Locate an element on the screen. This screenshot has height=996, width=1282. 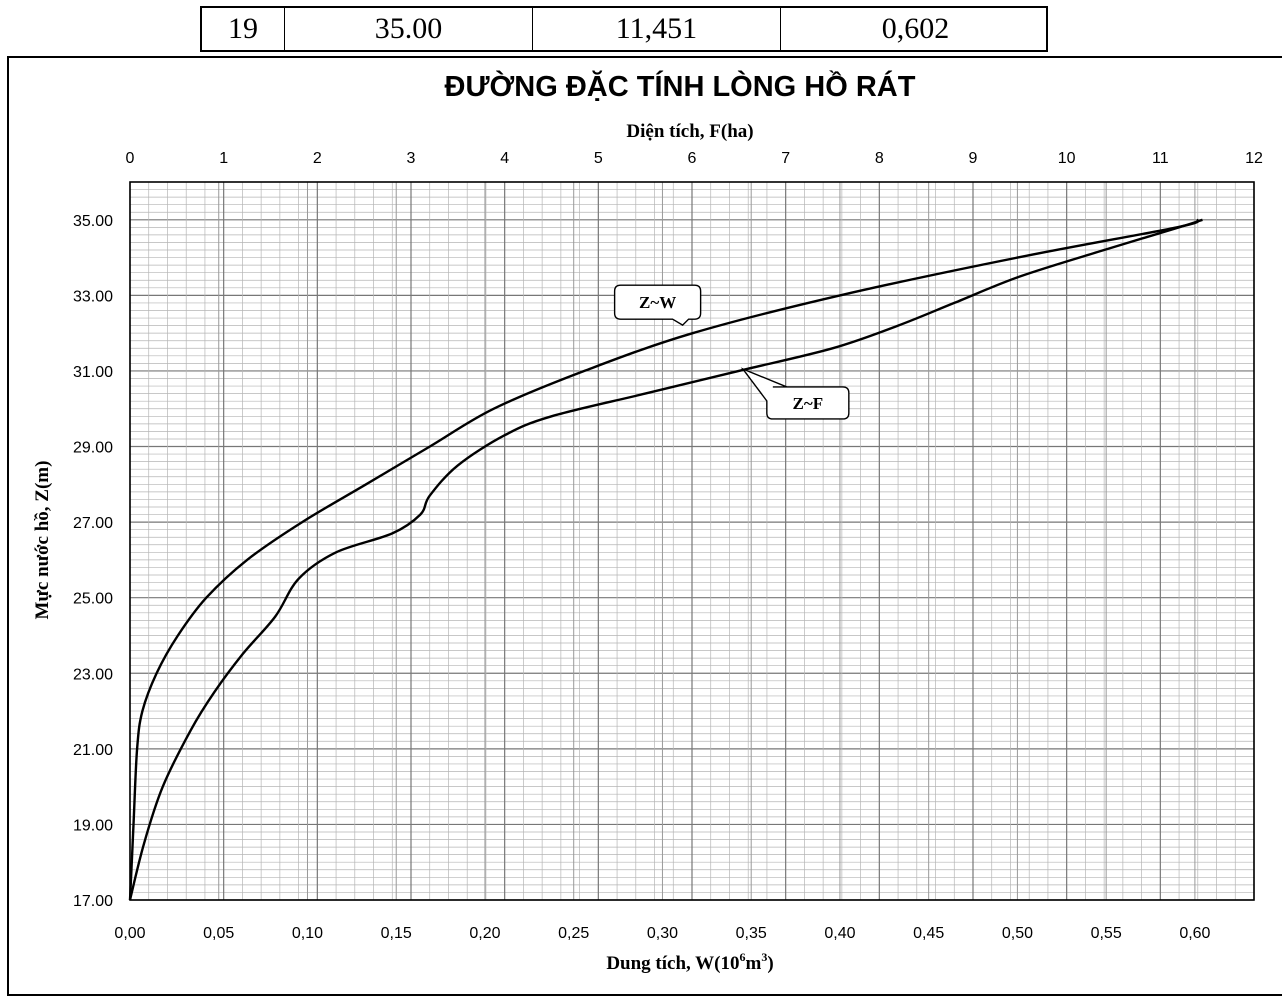
table-cell-level: 35.00 is located at coordinates (409, 29).